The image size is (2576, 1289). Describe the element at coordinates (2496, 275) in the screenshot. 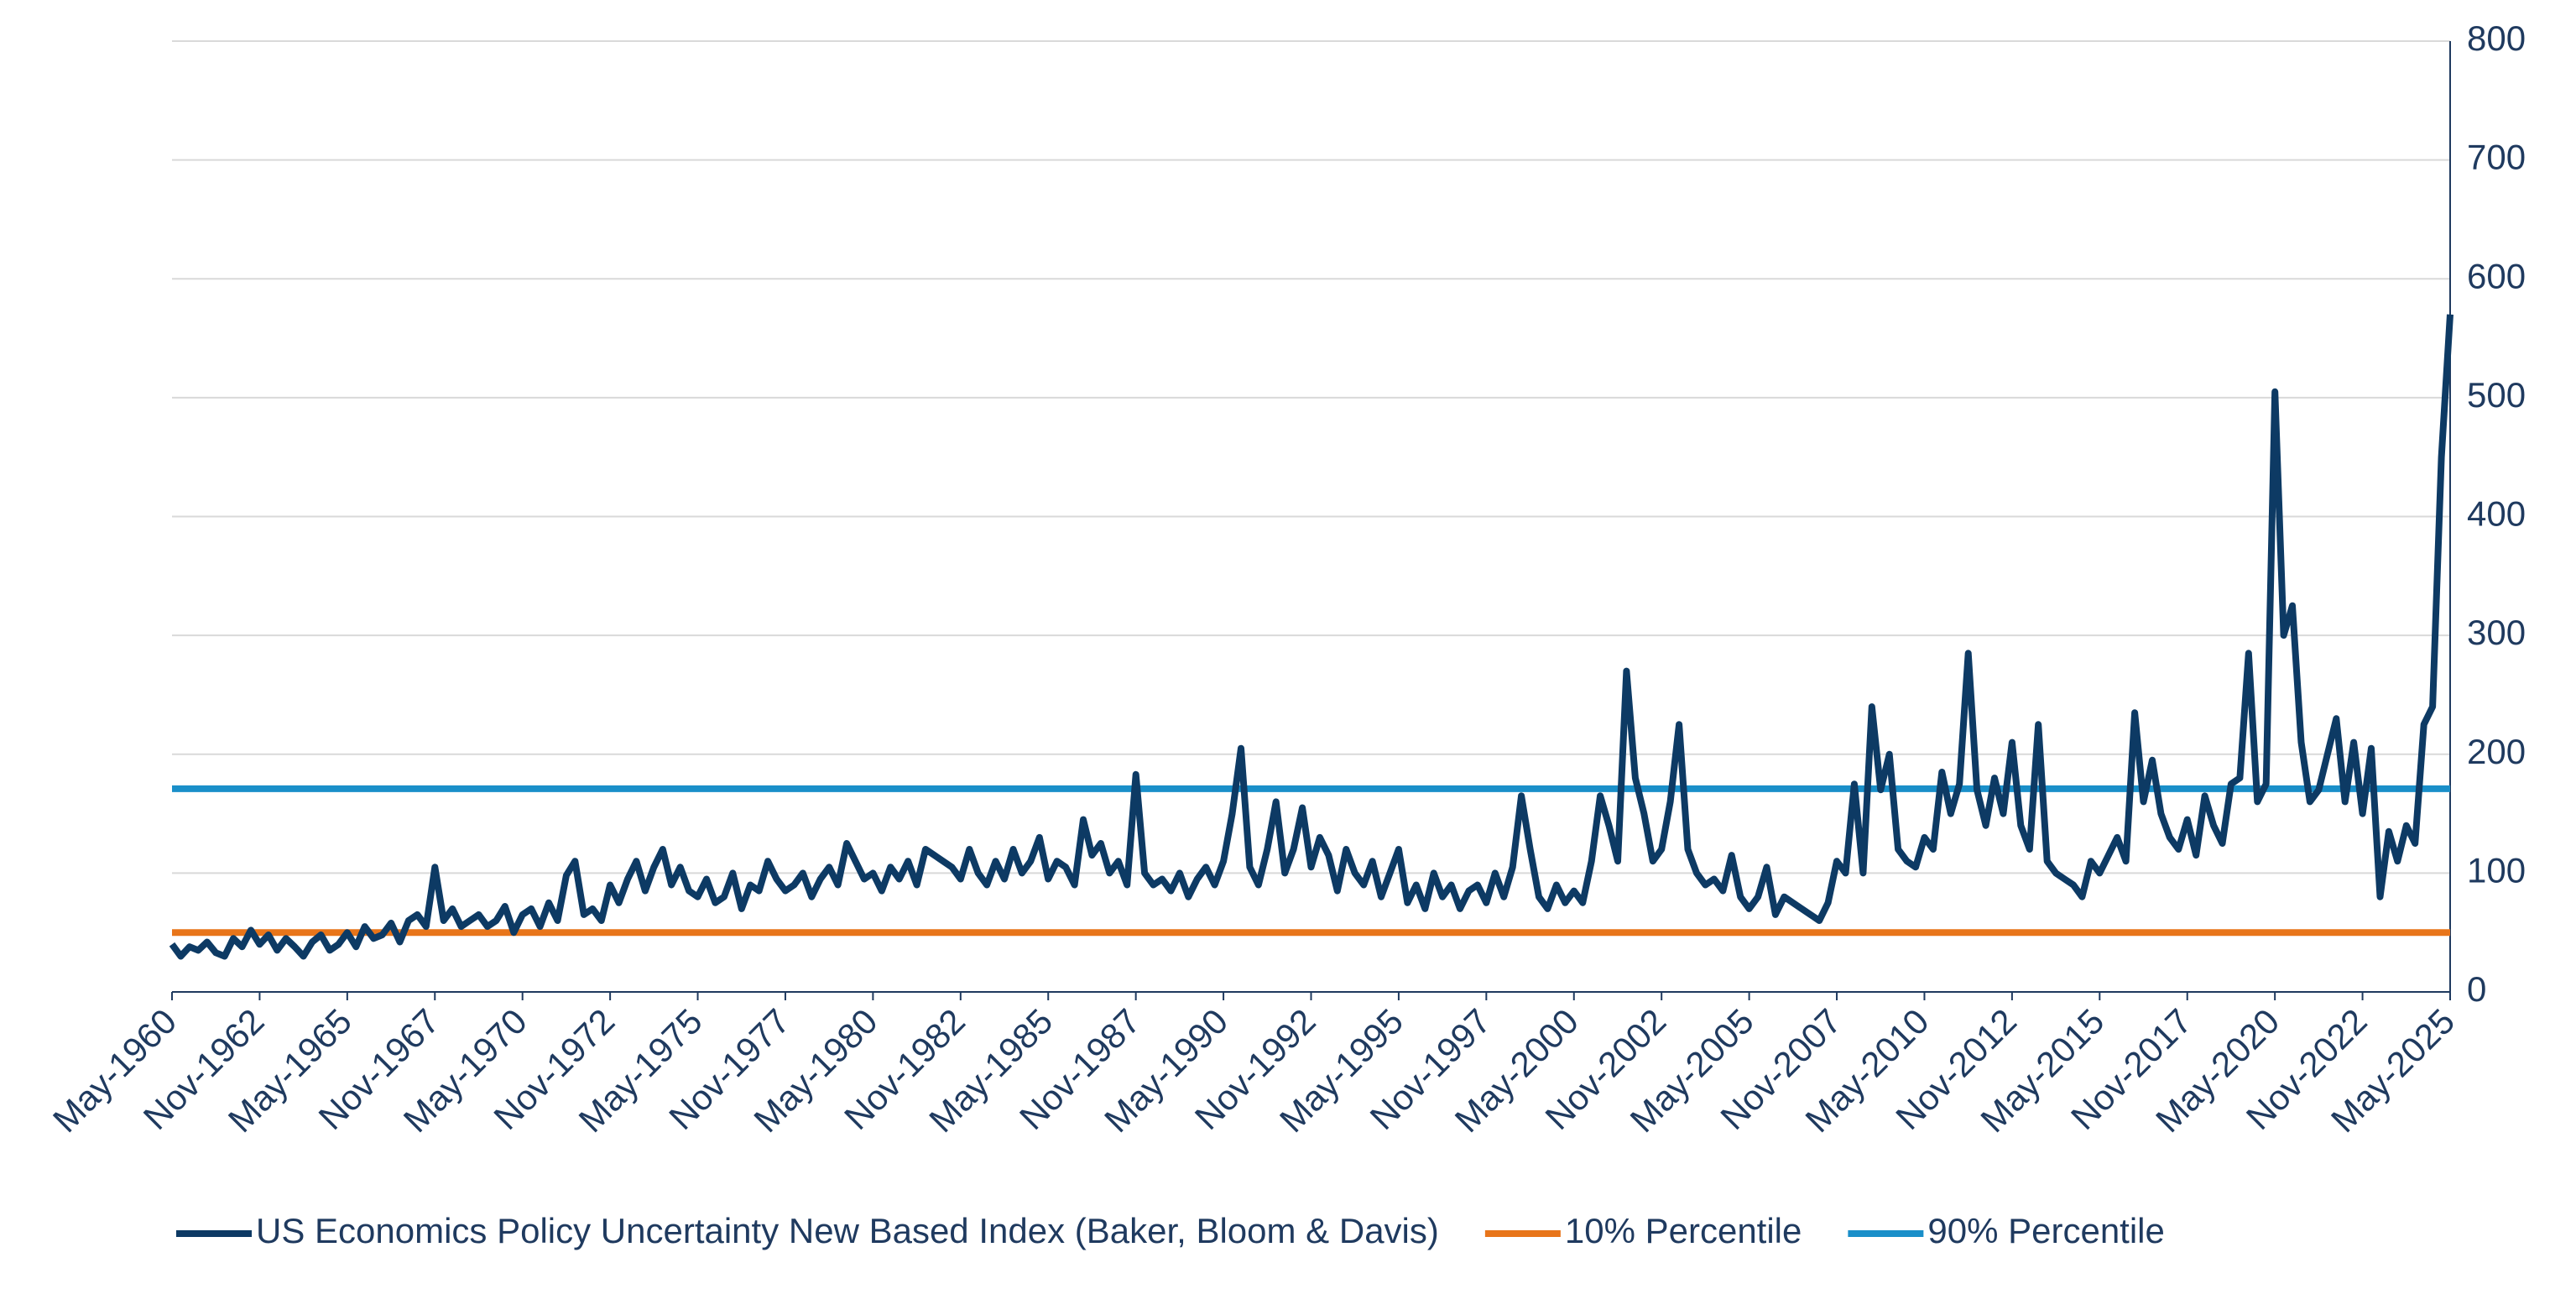

I see `y-tick-label: 600` at that location.